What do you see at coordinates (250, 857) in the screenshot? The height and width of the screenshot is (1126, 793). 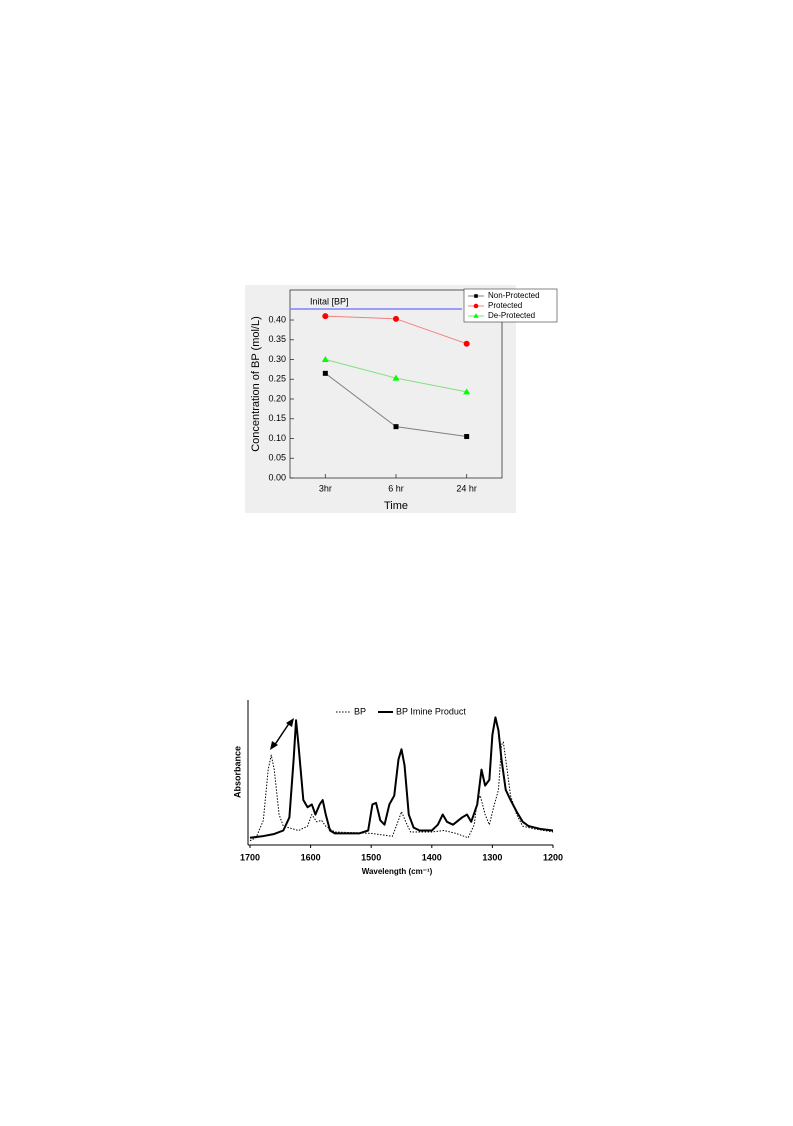 I see `x-tick-label: 1700` at bounding box center [250, 857].